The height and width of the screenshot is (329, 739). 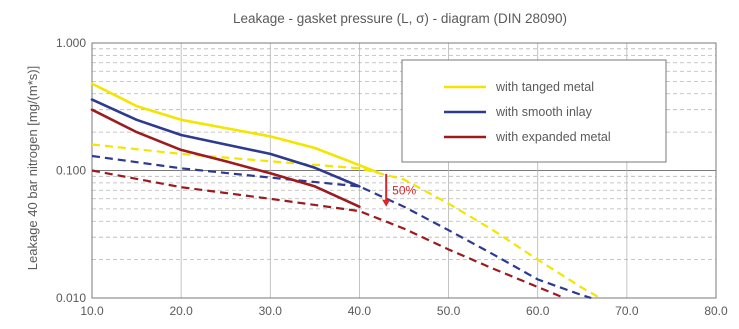 I want to click on x-tick-label: 70.0, so click(x=627, y=311).